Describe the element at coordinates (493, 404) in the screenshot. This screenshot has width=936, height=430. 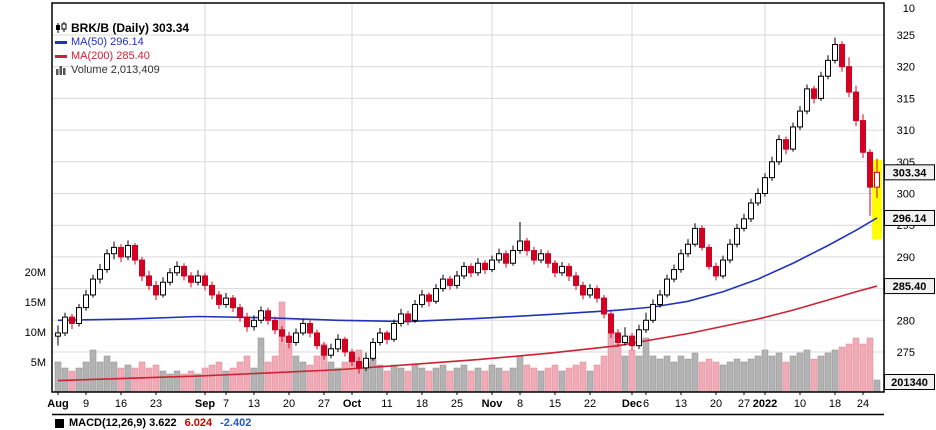
I see `date-label: Nov` at that location.